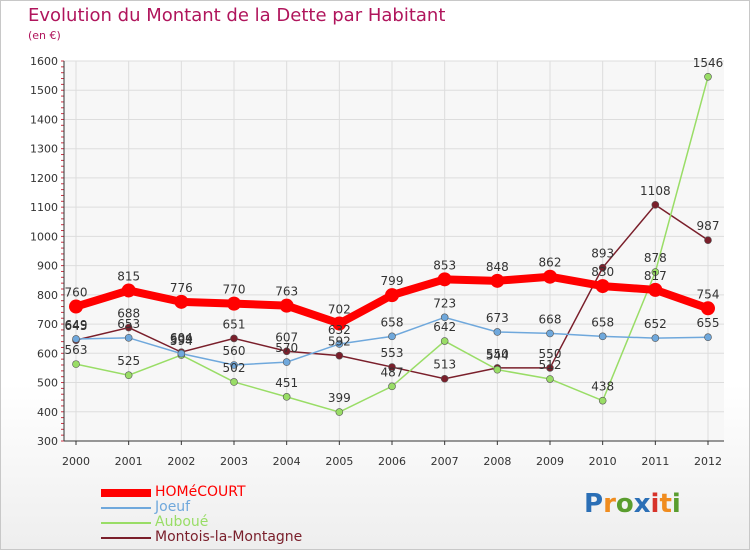 The width and height of the screenshot is (750, 551). I want to click on data-label: 632, so click(339, 330).